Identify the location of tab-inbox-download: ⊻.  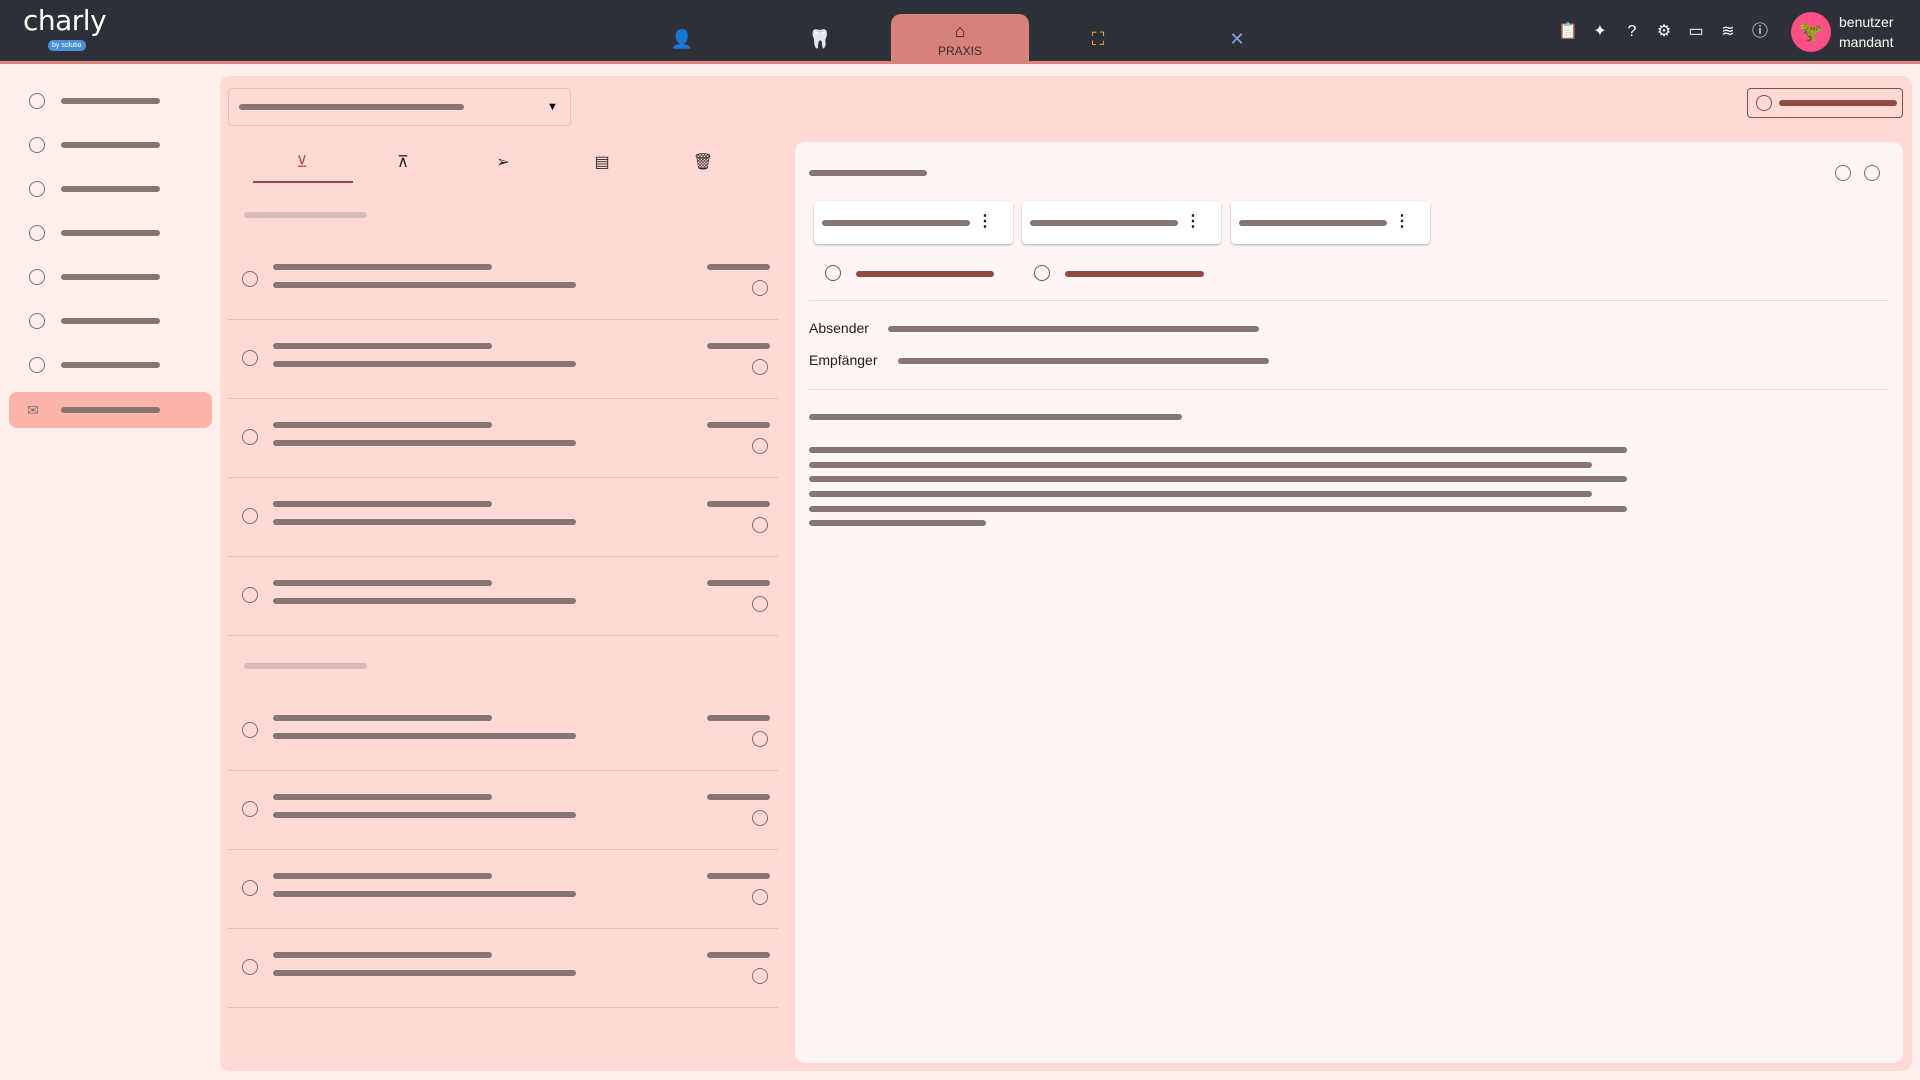
(302, 162).